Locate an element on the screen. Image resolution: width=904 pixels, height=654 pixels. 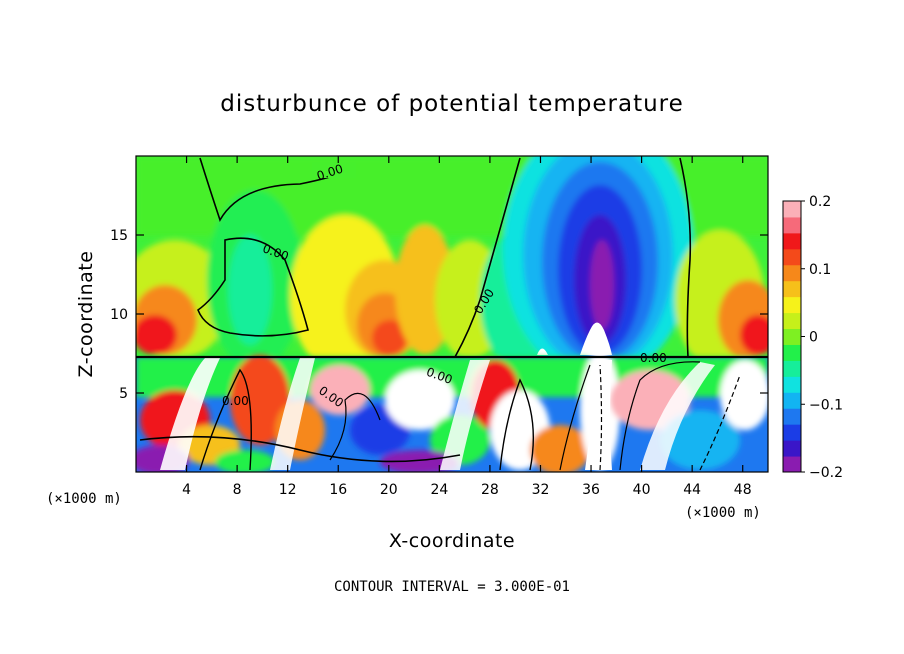
colorbar-tick-label: 0 is located at coordinates (813, 338).